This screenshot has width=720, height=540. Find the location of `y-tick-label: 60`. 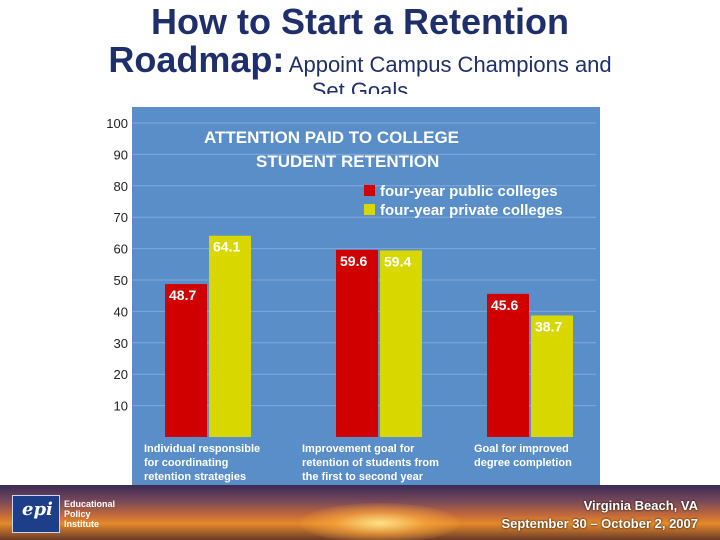

y-tick-label: 60 is located at coordinates (121, 249).